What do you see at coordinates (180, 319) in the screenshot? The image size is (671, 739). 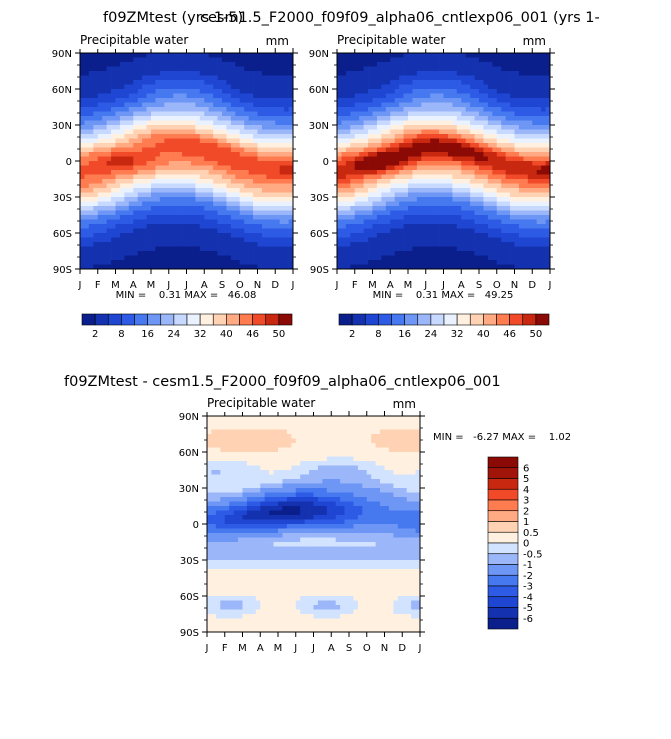 I see `colorbar-swatch` at bounding box center [180, 319].